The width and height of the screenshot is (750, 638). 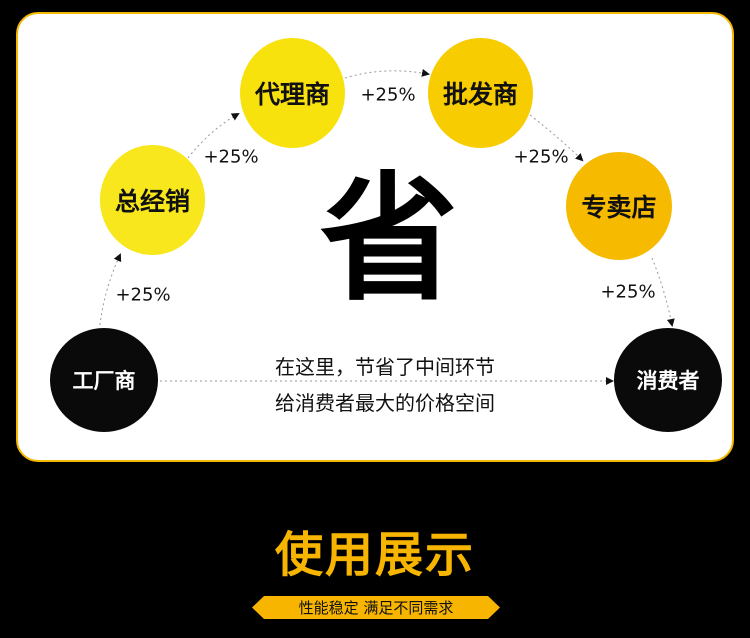 What do you see at coordinates (292, 93) in the screenshot?
I see `node-agent: 代理商` at bounding box center [292, 93].